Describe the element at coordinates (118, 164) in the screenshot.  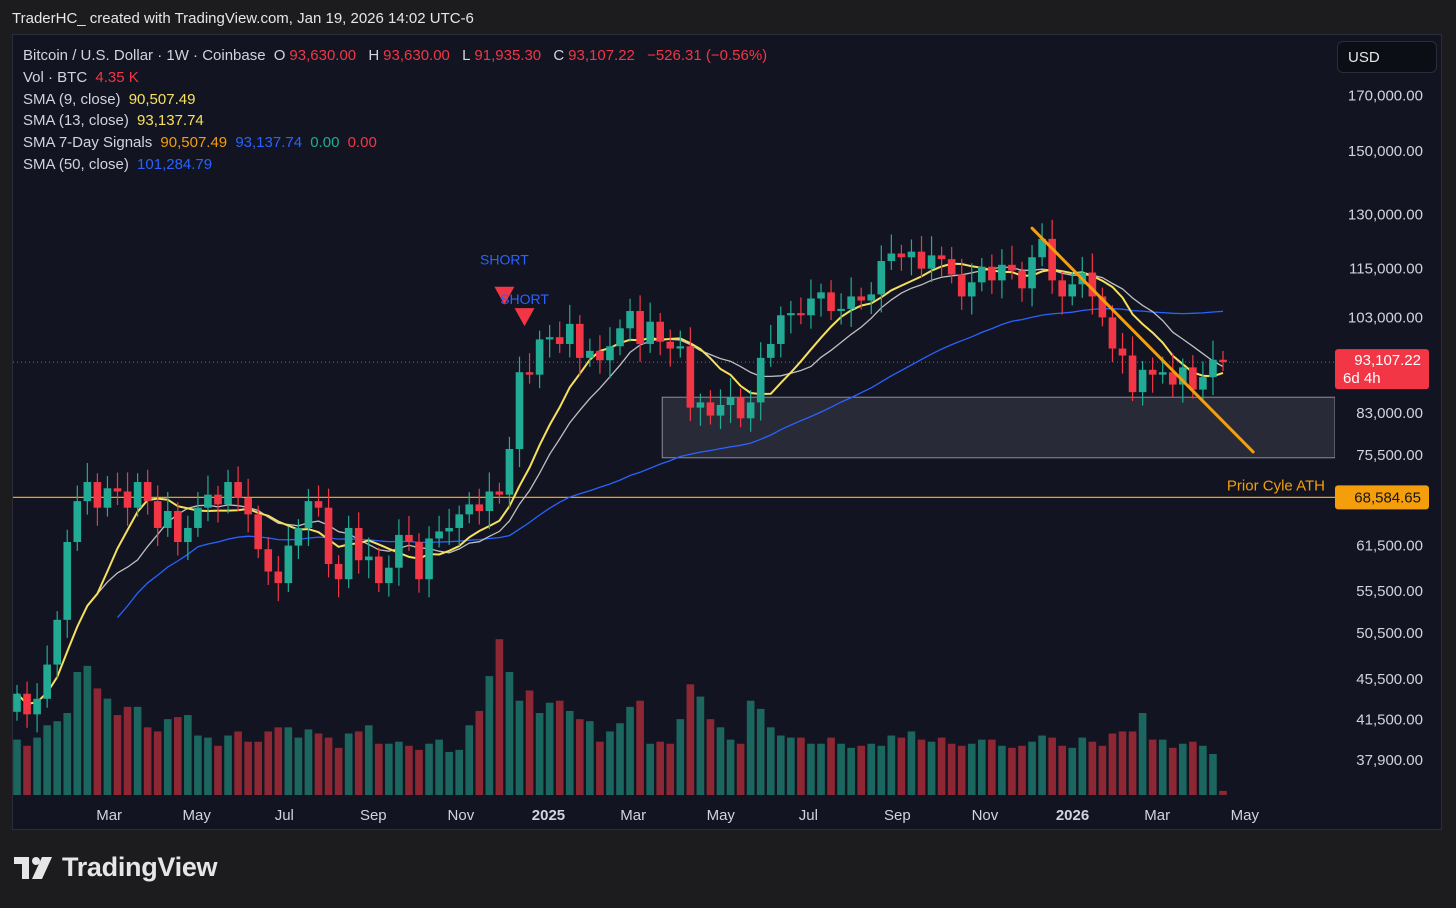
I see `legend-sma50-row: SMA (50, close) 101,284.79` at that location.